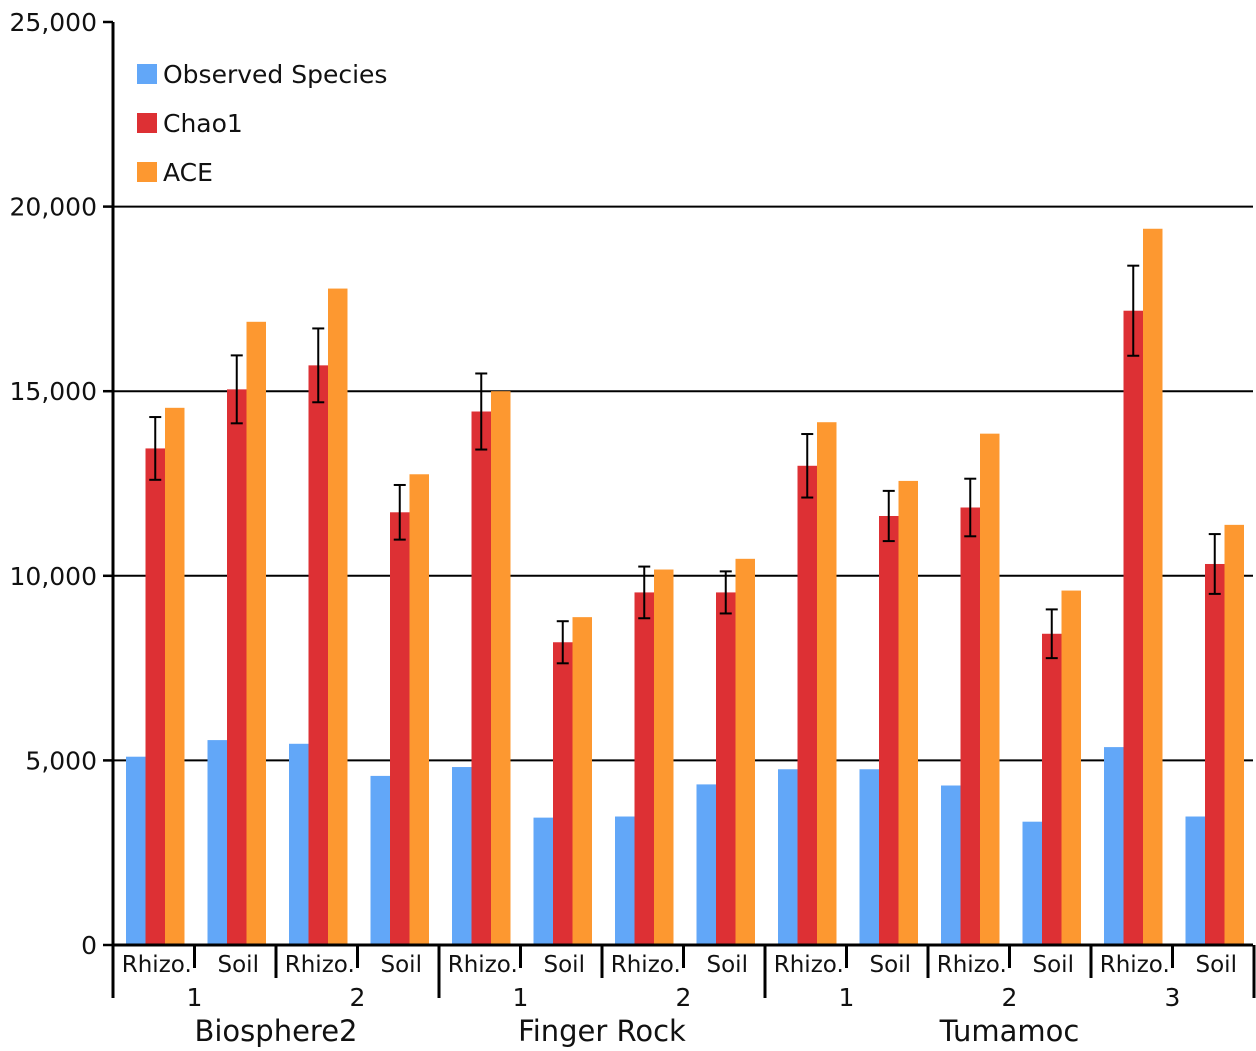 This screenshot has width=1256, height=1051. Describe the element at coordinates (275, 74) in the screenshot. I see `legend-label: Observed Species` at that location.